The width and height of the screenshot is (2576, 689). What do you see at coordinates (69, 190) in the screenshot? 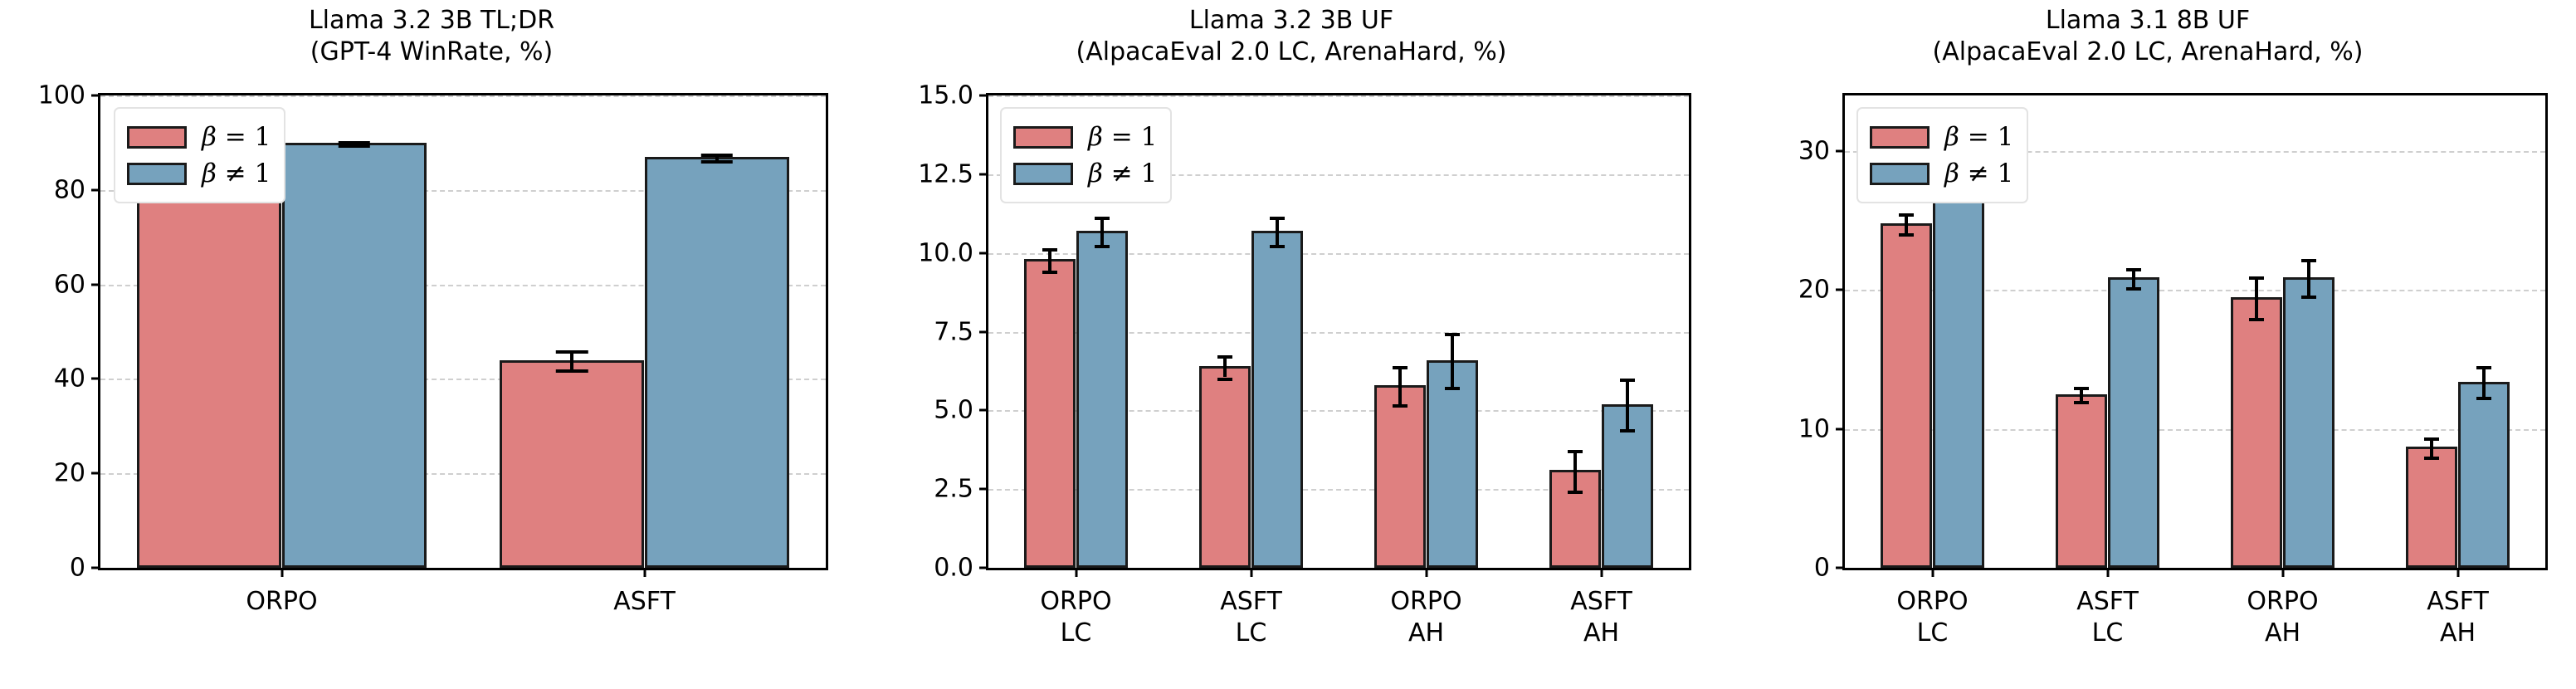
I see `y-tick-label: 80` at bounding box center [69, 190].